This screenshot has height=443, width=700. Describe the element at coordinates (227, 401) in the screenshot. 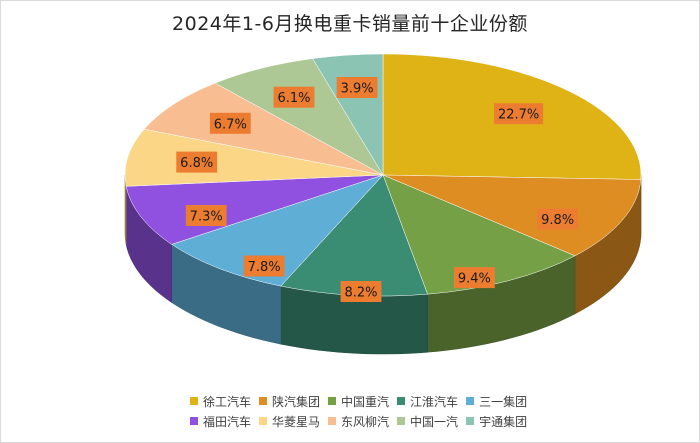

I see `legend-label: 徐工汽车` at that location.